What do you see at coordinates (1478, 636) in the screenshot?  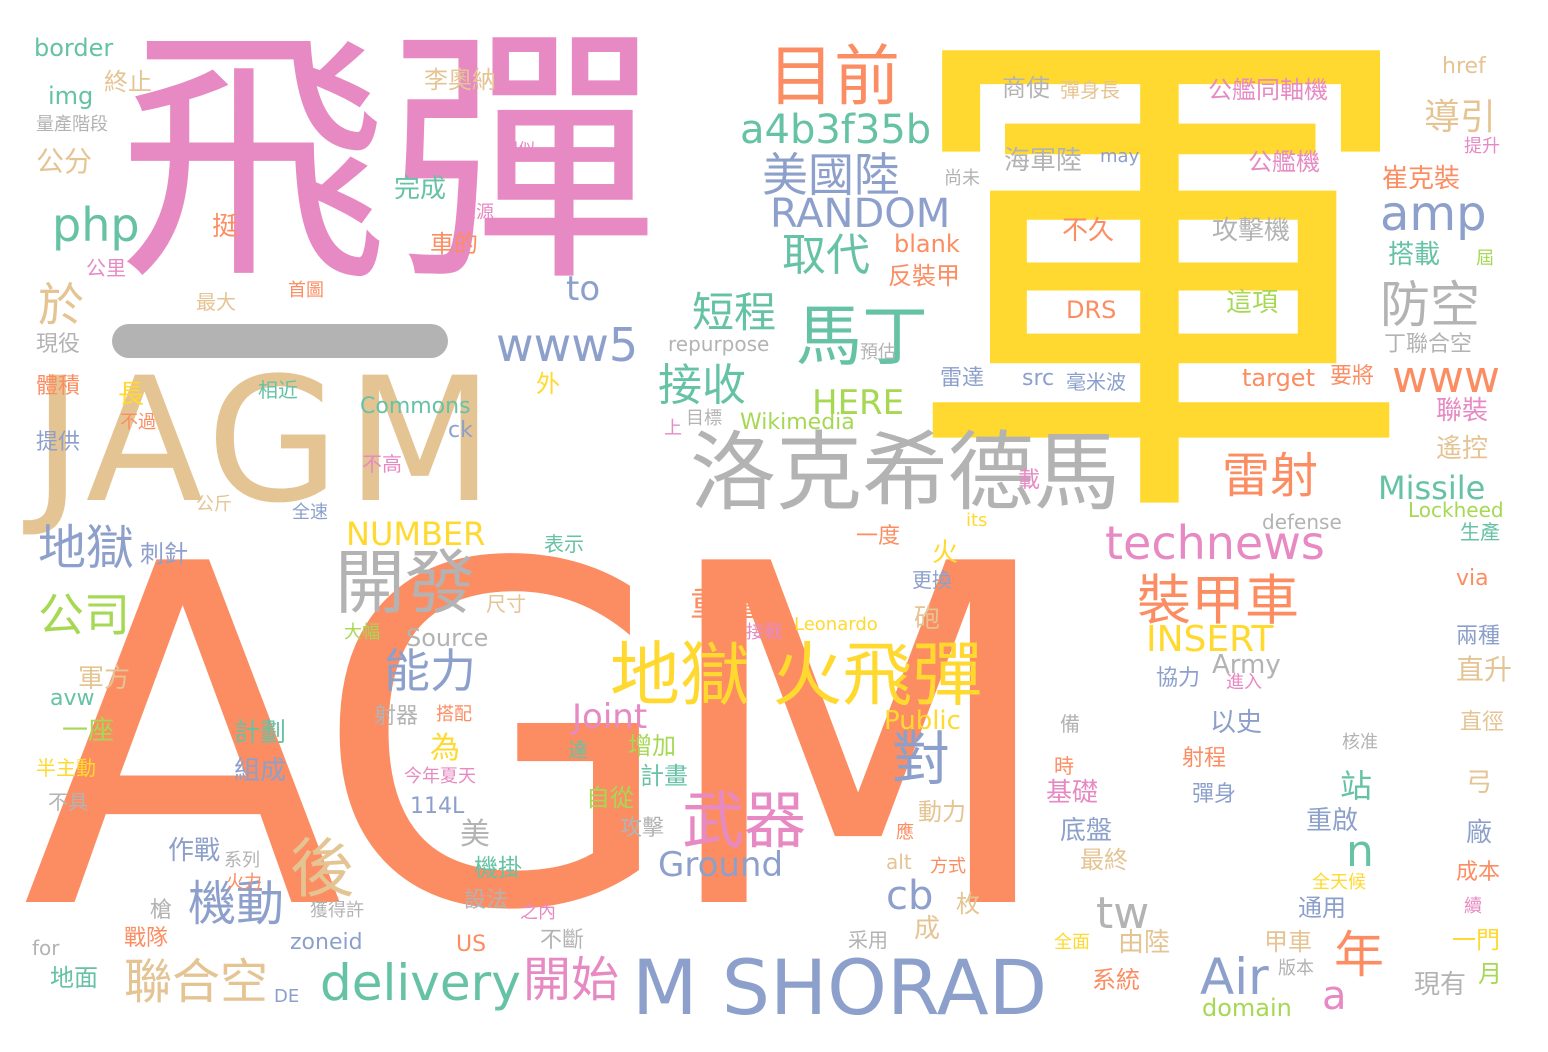 I see `cloud-word: 兩種` at bounding box center [1478, 636].